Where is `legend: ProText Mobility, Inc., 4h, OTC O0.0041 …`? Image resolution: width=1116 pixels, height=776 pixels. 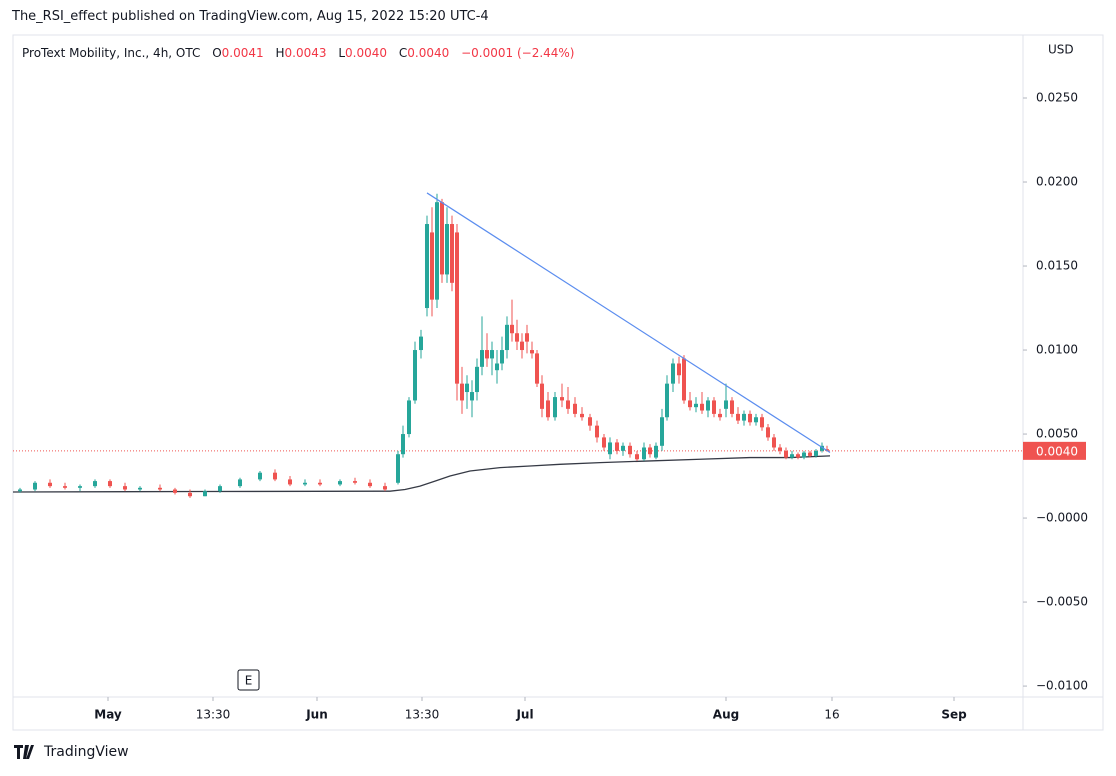 legend: ProText Mobility, Inc., 4h, OTC O0.0041 … is located at coordinates (298, 53).